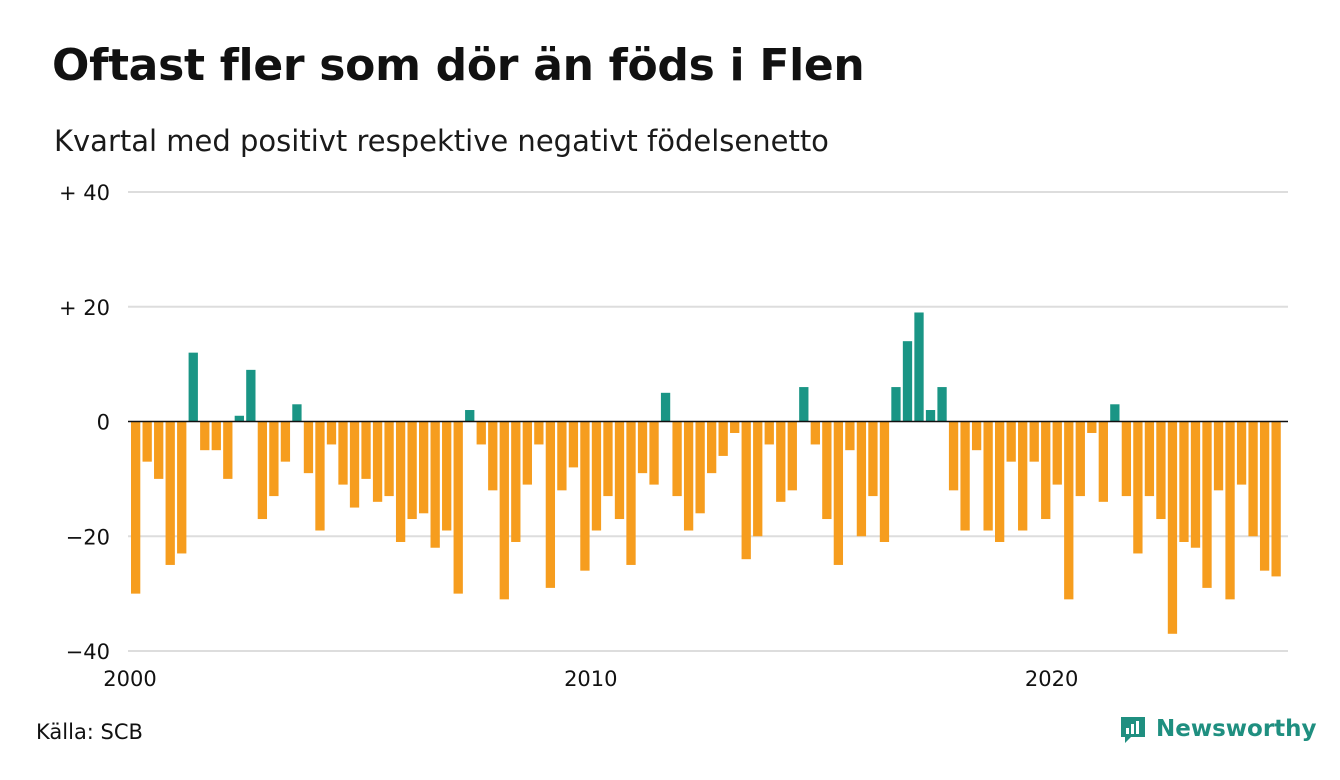 The image size is (1340, 780). What do you see at coordinates (88, 537) in the screenshot?
I see `y-tick-label: −20` at bounding box center [88, 537].